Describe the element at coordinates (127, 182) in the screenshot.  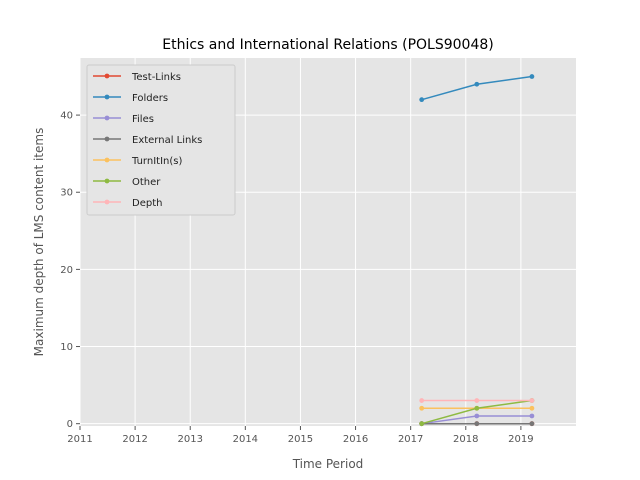
I see `legend-item: Other` at that location.